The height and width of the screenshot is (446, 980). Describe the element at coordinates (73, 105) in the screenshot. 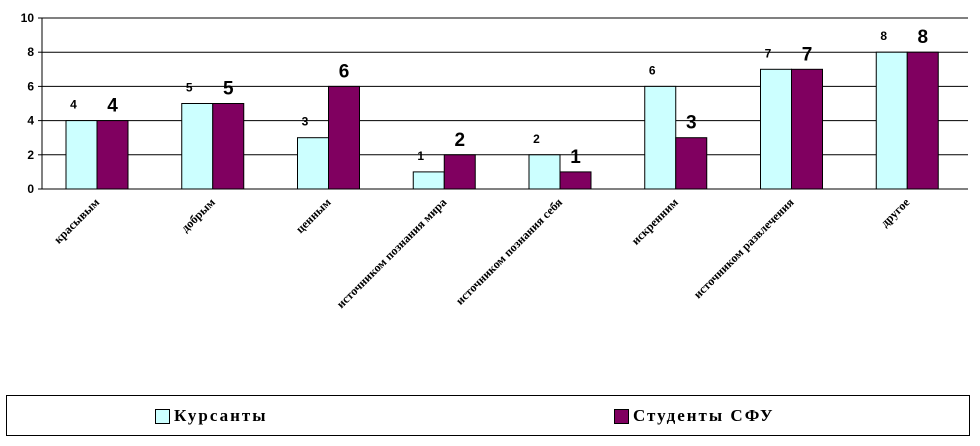

I see `data-label-1: 4` at that location.